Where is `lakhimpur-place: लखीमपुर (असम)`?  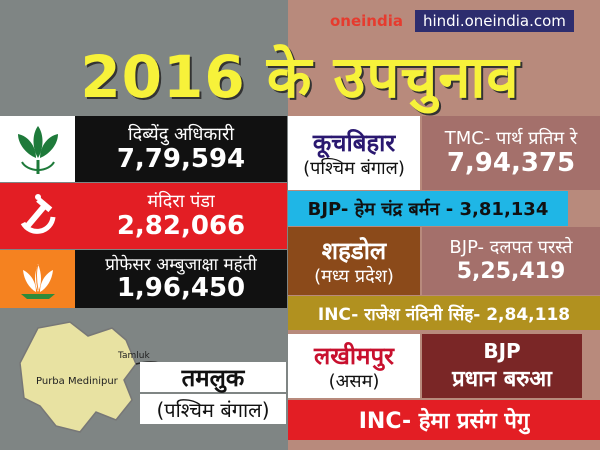
lakhimpur-place: लखीमपुर (असम) is located at coordinates (354, 366).